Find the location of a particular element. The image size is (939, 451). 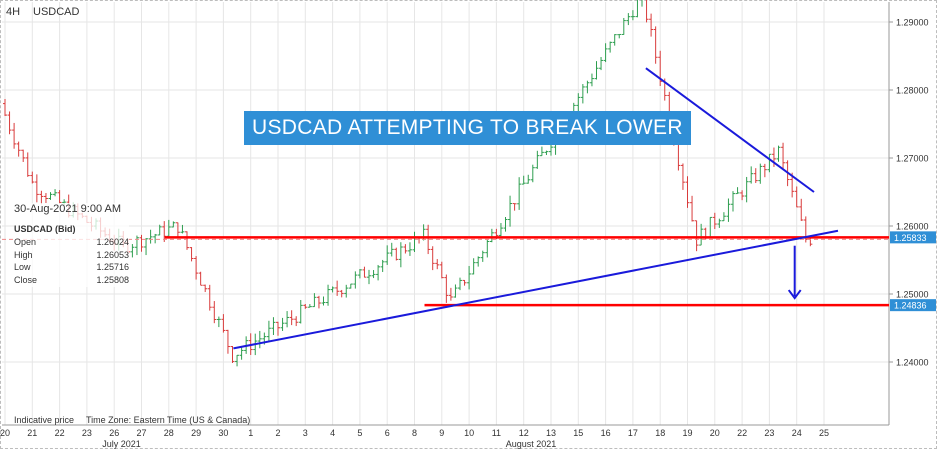

x-tick-label: 15 is located at coordinates (578, 433).